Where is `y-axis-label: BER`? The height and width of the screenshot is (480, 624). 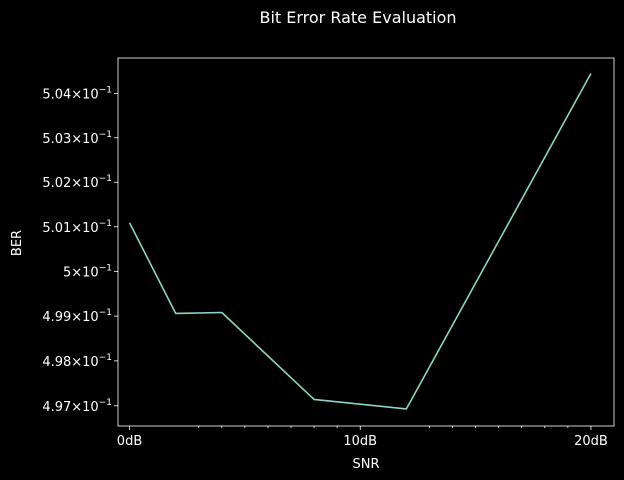
y-axis-label: BER is located at coordinates (17, 243).